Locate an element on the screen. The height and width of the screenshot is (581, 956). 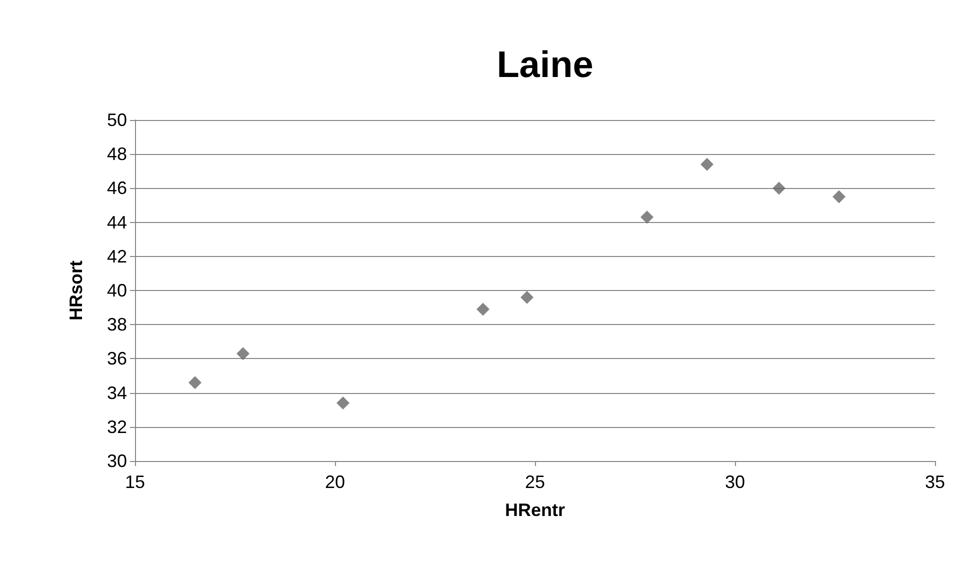
y-tick-label: 34 is located at coordinates (116, 392).